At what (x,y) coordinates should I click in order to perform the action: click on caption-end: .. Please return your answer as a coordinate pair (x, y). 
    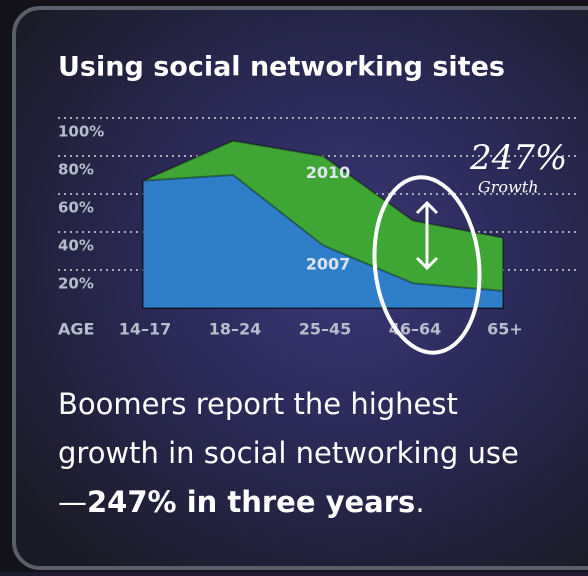
    Looking at the image, I should click on (420, 502).